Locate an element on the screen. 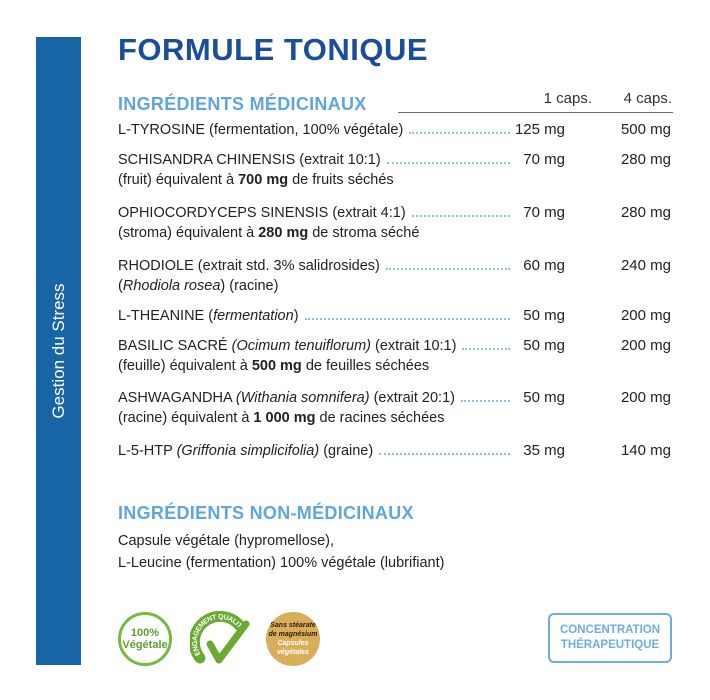 This screenshot has height=700, width=710. col-header-1caps: 1 caps. is located at coordinates (567, 98).